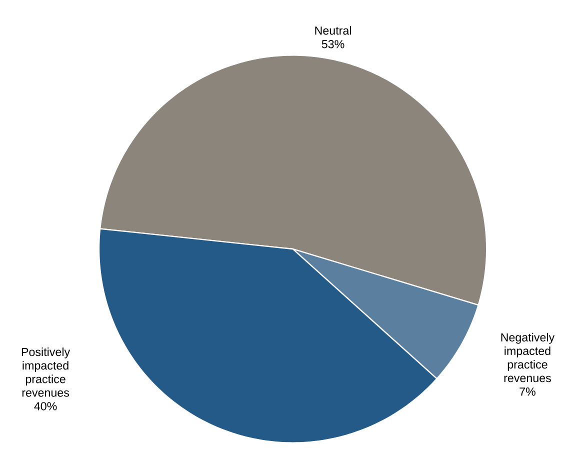  Describe the element at coordinates (528, 357) in the screenshot. I see `slice-label: Negatively impacted practice revenues` at that location.